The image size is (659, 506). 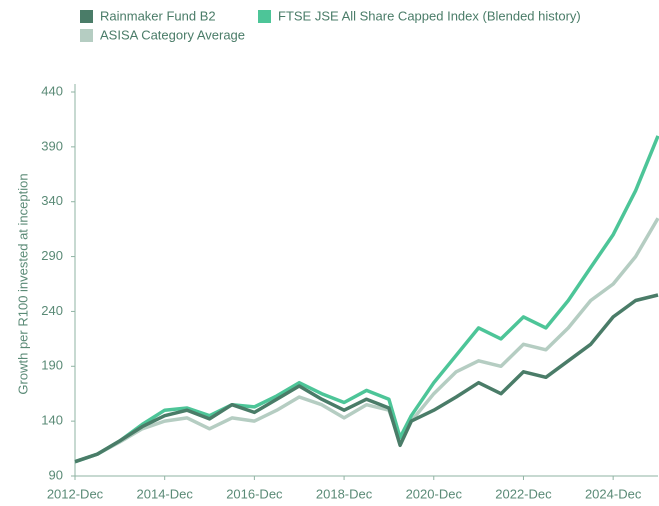 I want to click on y-tick-label: 240, so click(x=52, y=310).